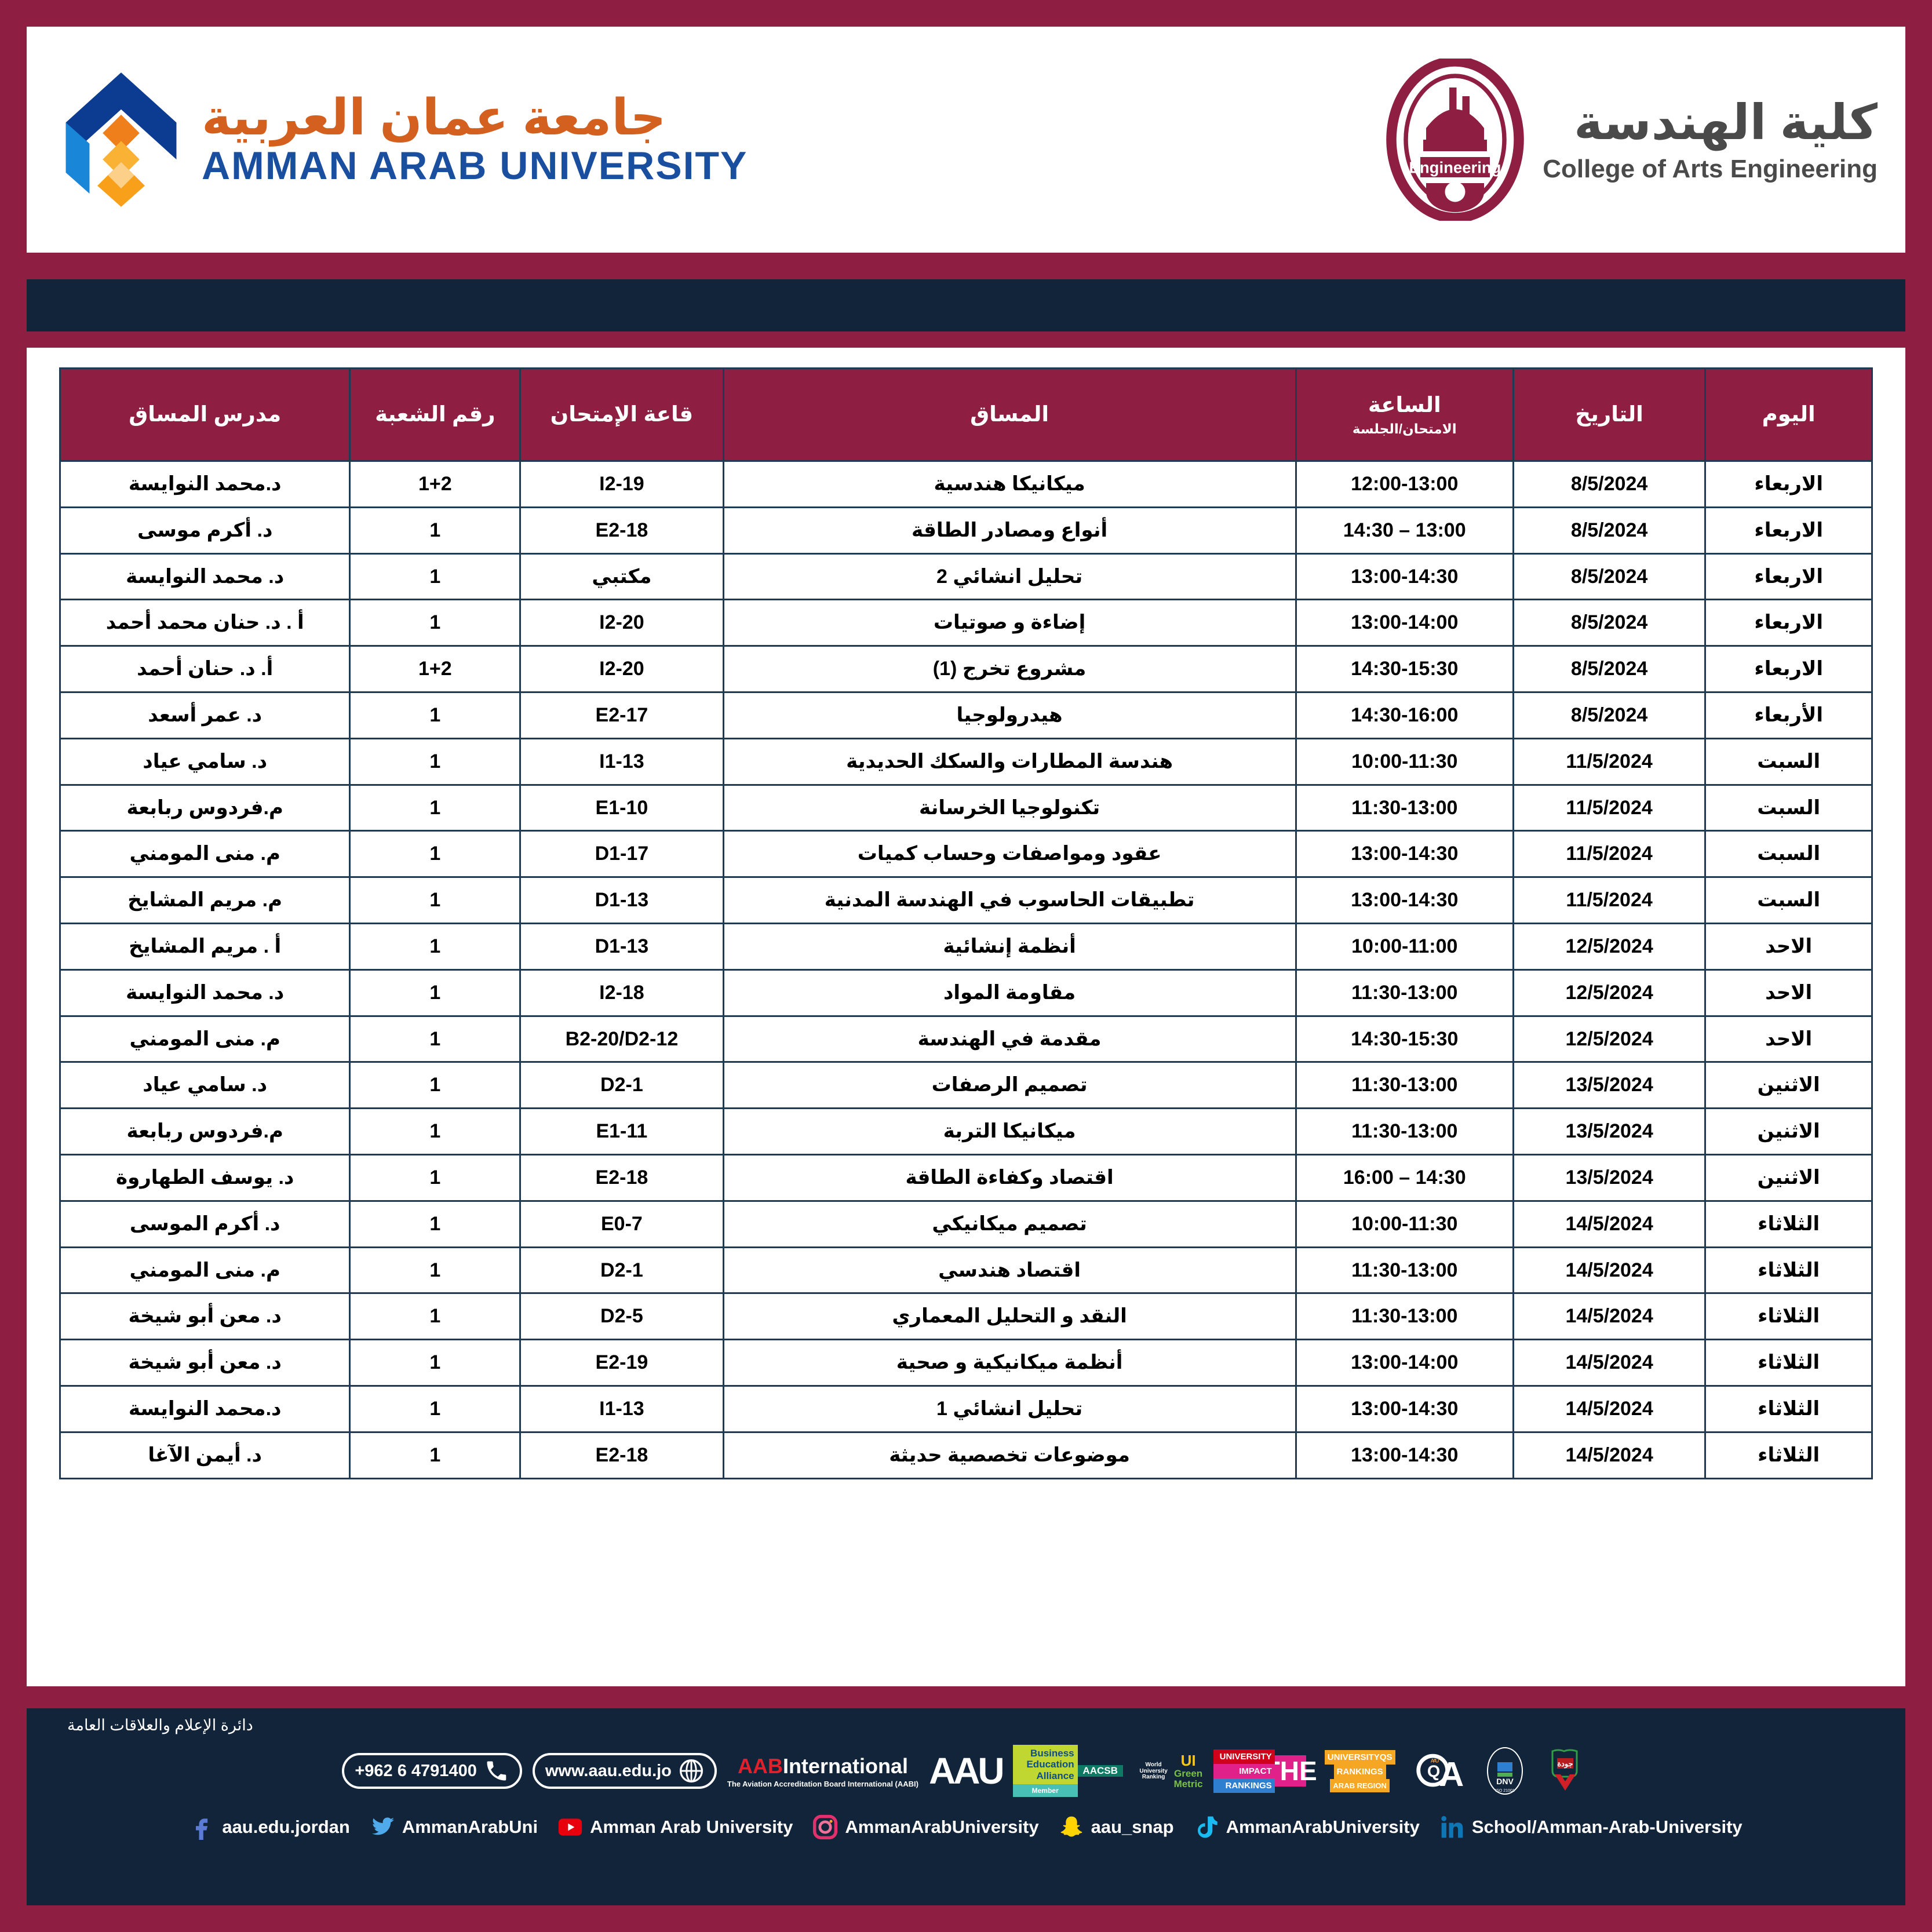 This screenshot has height=1932, width=1932. I want to click on cell-hall: D2-1, so click(622, 1085).